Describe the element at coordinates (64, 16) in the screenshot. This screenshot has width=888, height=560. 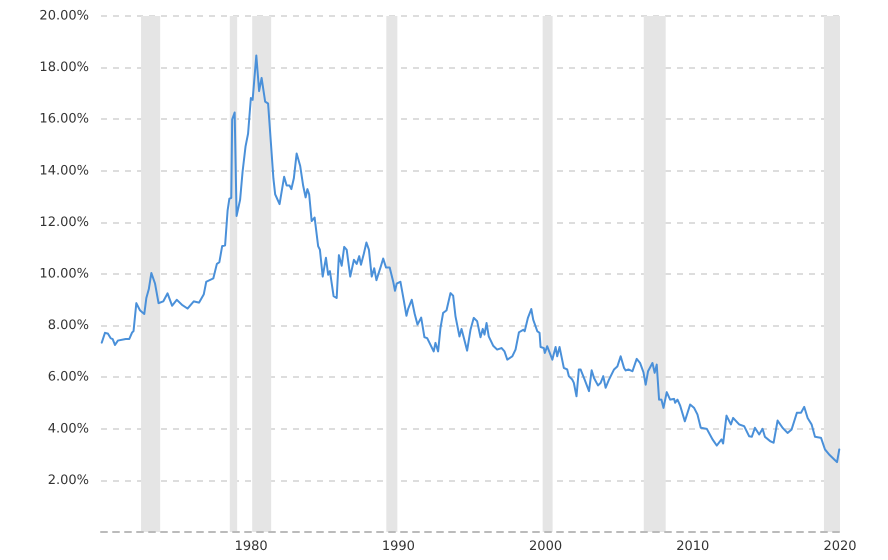
I see `y-tick-label: 20.00%` at that location.